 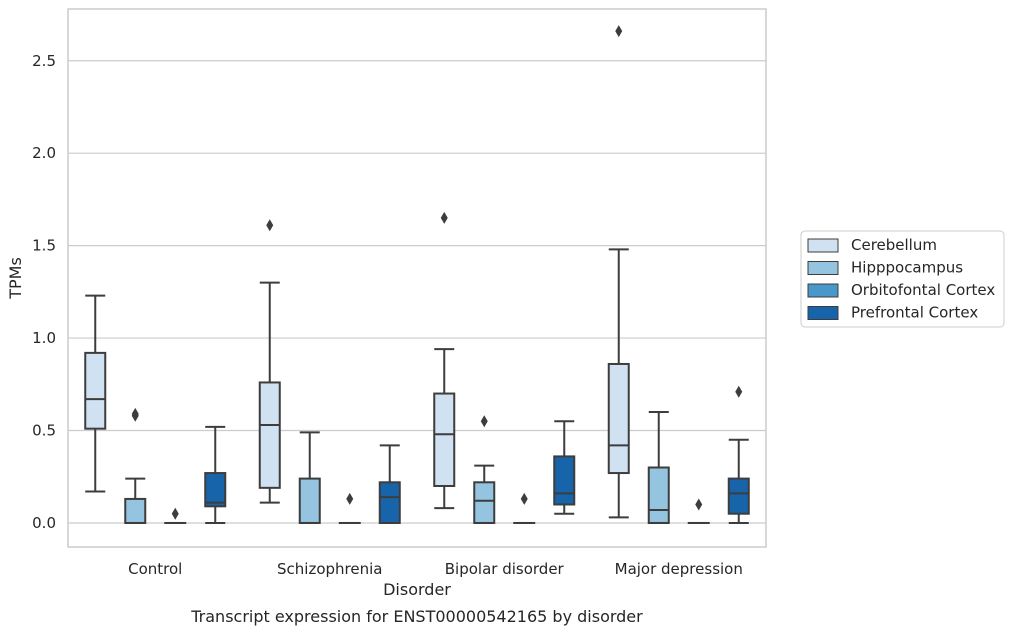 What do you see at coordinates (44, 338) in the screenshot?
I see `y-tick-label: 1.0` at bounding box center [44, 338].